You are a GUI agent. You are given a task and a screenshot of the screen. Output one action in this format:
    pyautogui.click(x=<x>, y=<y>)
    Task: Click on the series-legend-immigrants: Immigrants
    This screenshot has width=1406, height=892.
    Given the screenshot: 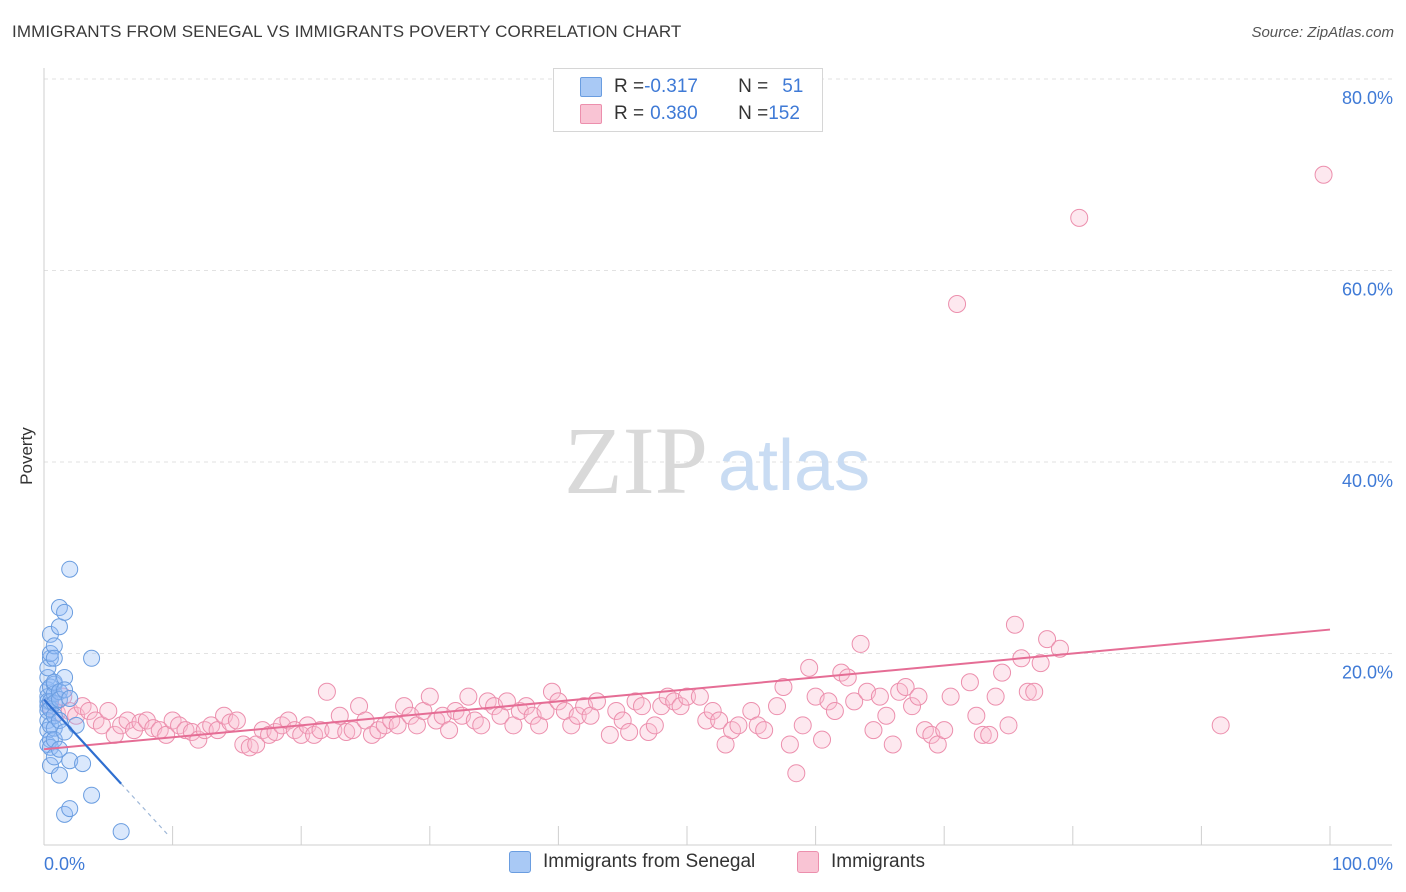 What is the action you would take?
    pyautogui.click(x=861, y=862)
    